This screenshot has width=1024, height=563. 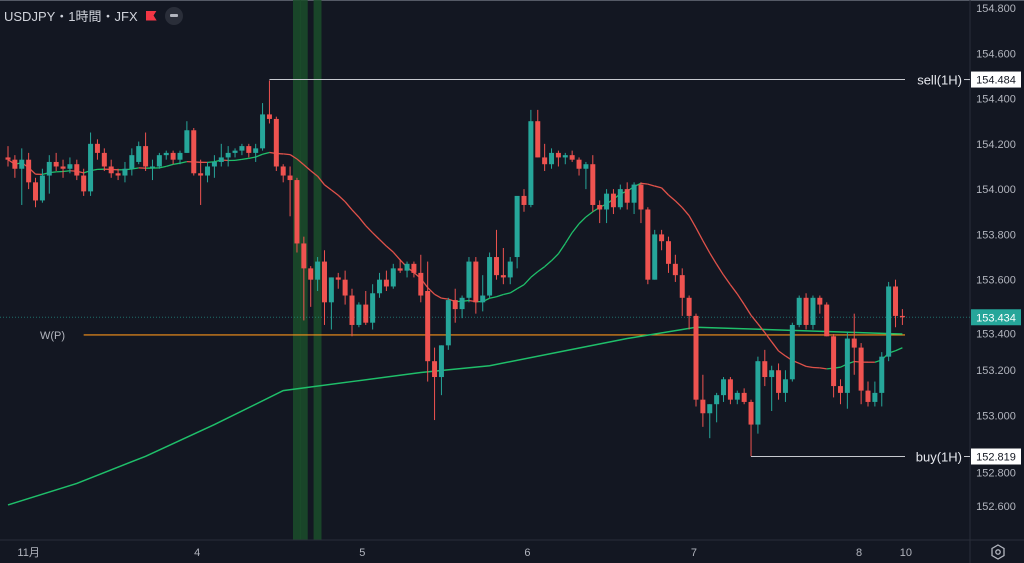 I want to click on minus-circle-icon, so click(x=173, y=15).